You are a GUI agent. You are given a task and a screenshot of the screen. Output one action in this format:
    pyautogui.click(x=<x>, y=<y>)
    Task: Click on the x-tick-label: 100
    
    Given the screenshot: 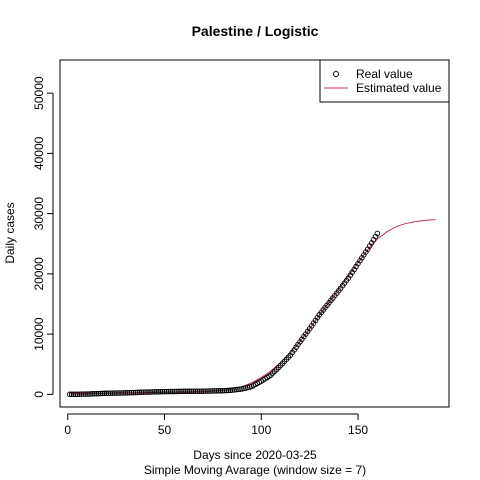 What is the action you would take?
    pyautogui.click(x=261, y=430)
    